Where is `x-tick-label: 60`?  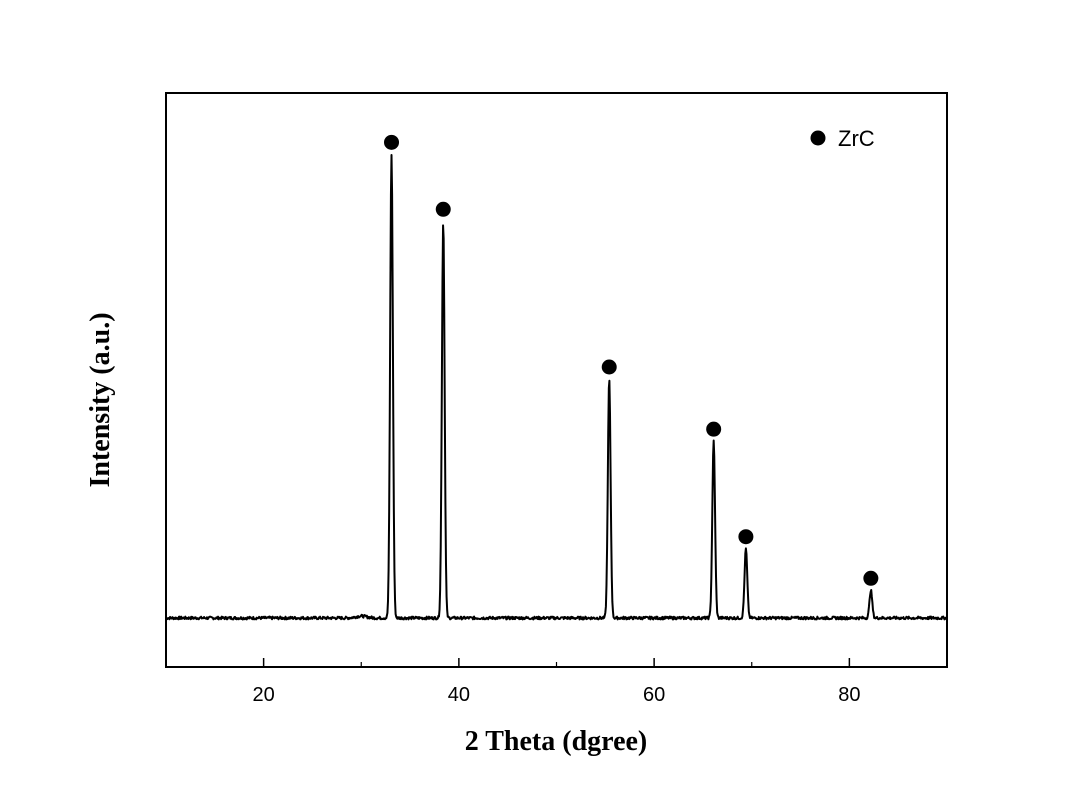 x-tick-label: 60 is located at coordinates (654, 695).